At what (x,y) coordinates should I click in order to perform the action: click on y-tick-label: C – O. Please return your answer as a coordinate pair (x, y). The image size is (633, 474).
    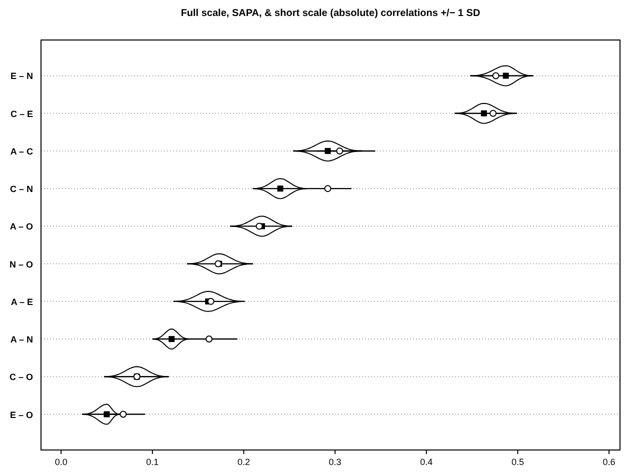
    Looking at the image, I should click on (21, 377).